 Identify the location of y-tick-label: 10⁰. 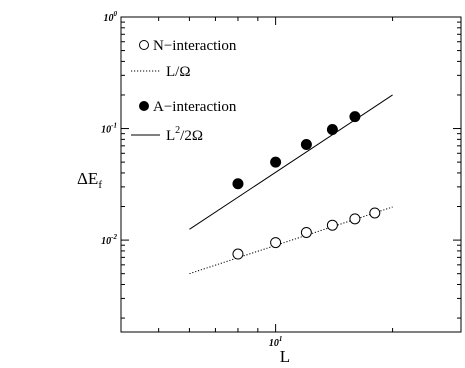
(111, 17).